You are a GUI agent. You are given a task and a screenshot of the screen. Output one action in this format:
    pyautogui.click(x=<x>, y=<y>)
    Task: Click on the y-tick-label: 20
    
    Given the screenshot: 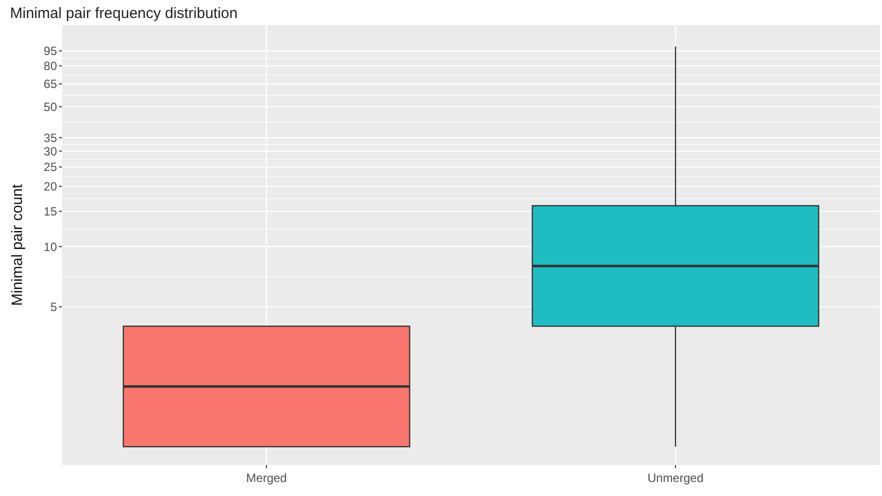 What is the action you would take?
    pyautogui.click(x=51, y=187)
    